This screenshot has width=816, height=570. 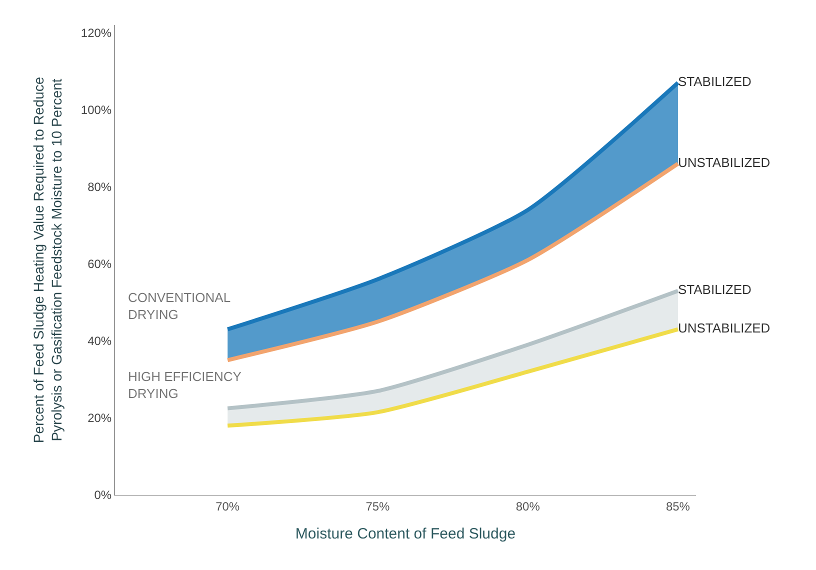 What do you see at coordinates (96, 33) in the screenshot?
I see `y-tick-label: 120%` at bounding box center [96, 33].